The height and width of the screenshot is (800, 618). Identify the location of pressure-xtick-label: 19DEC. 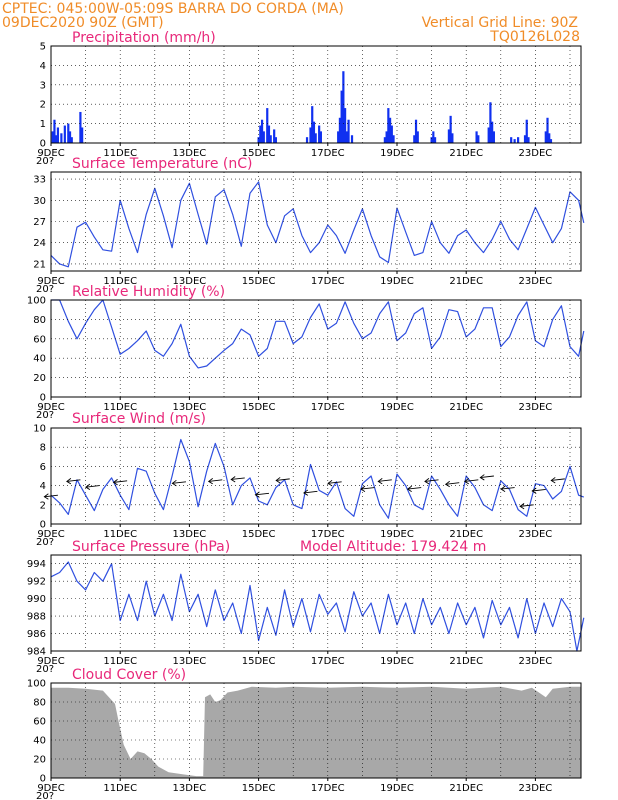
(397, 661).